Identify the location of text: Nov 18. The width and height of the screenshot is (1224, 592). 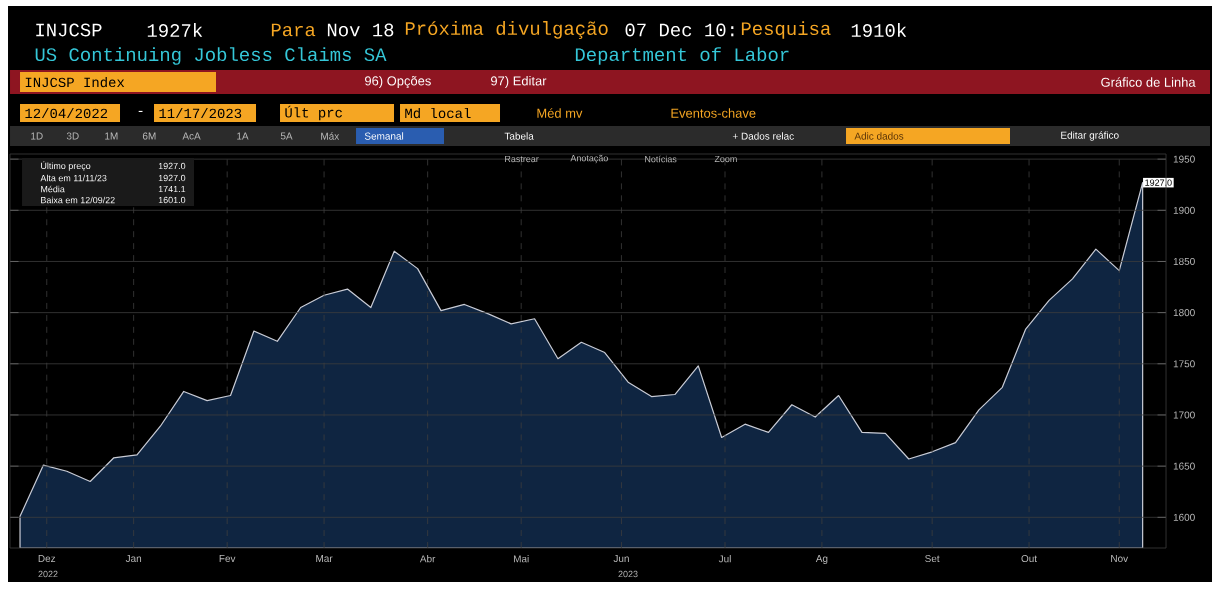
(360, 30).